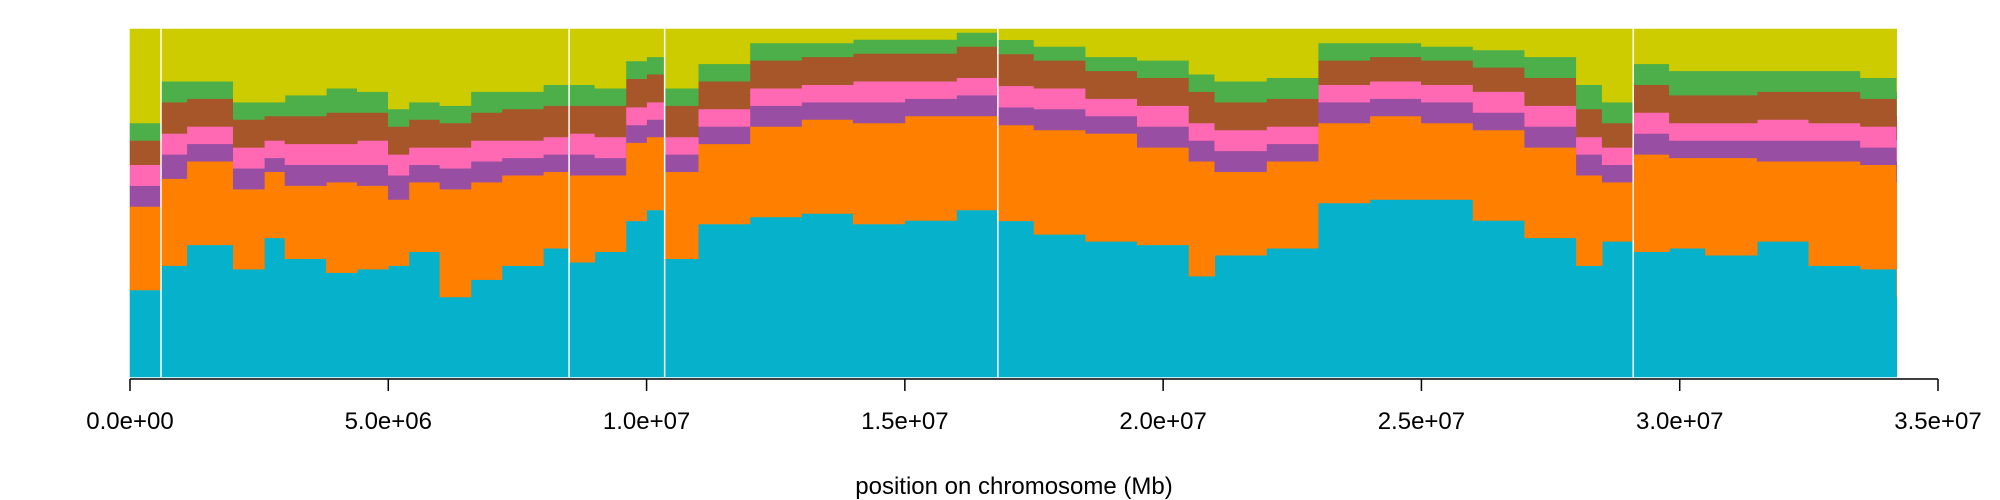  Describe the element at coordinates (388, 421) in the screenshot. I see `x-tick-label: 5.0e+06` at that location.